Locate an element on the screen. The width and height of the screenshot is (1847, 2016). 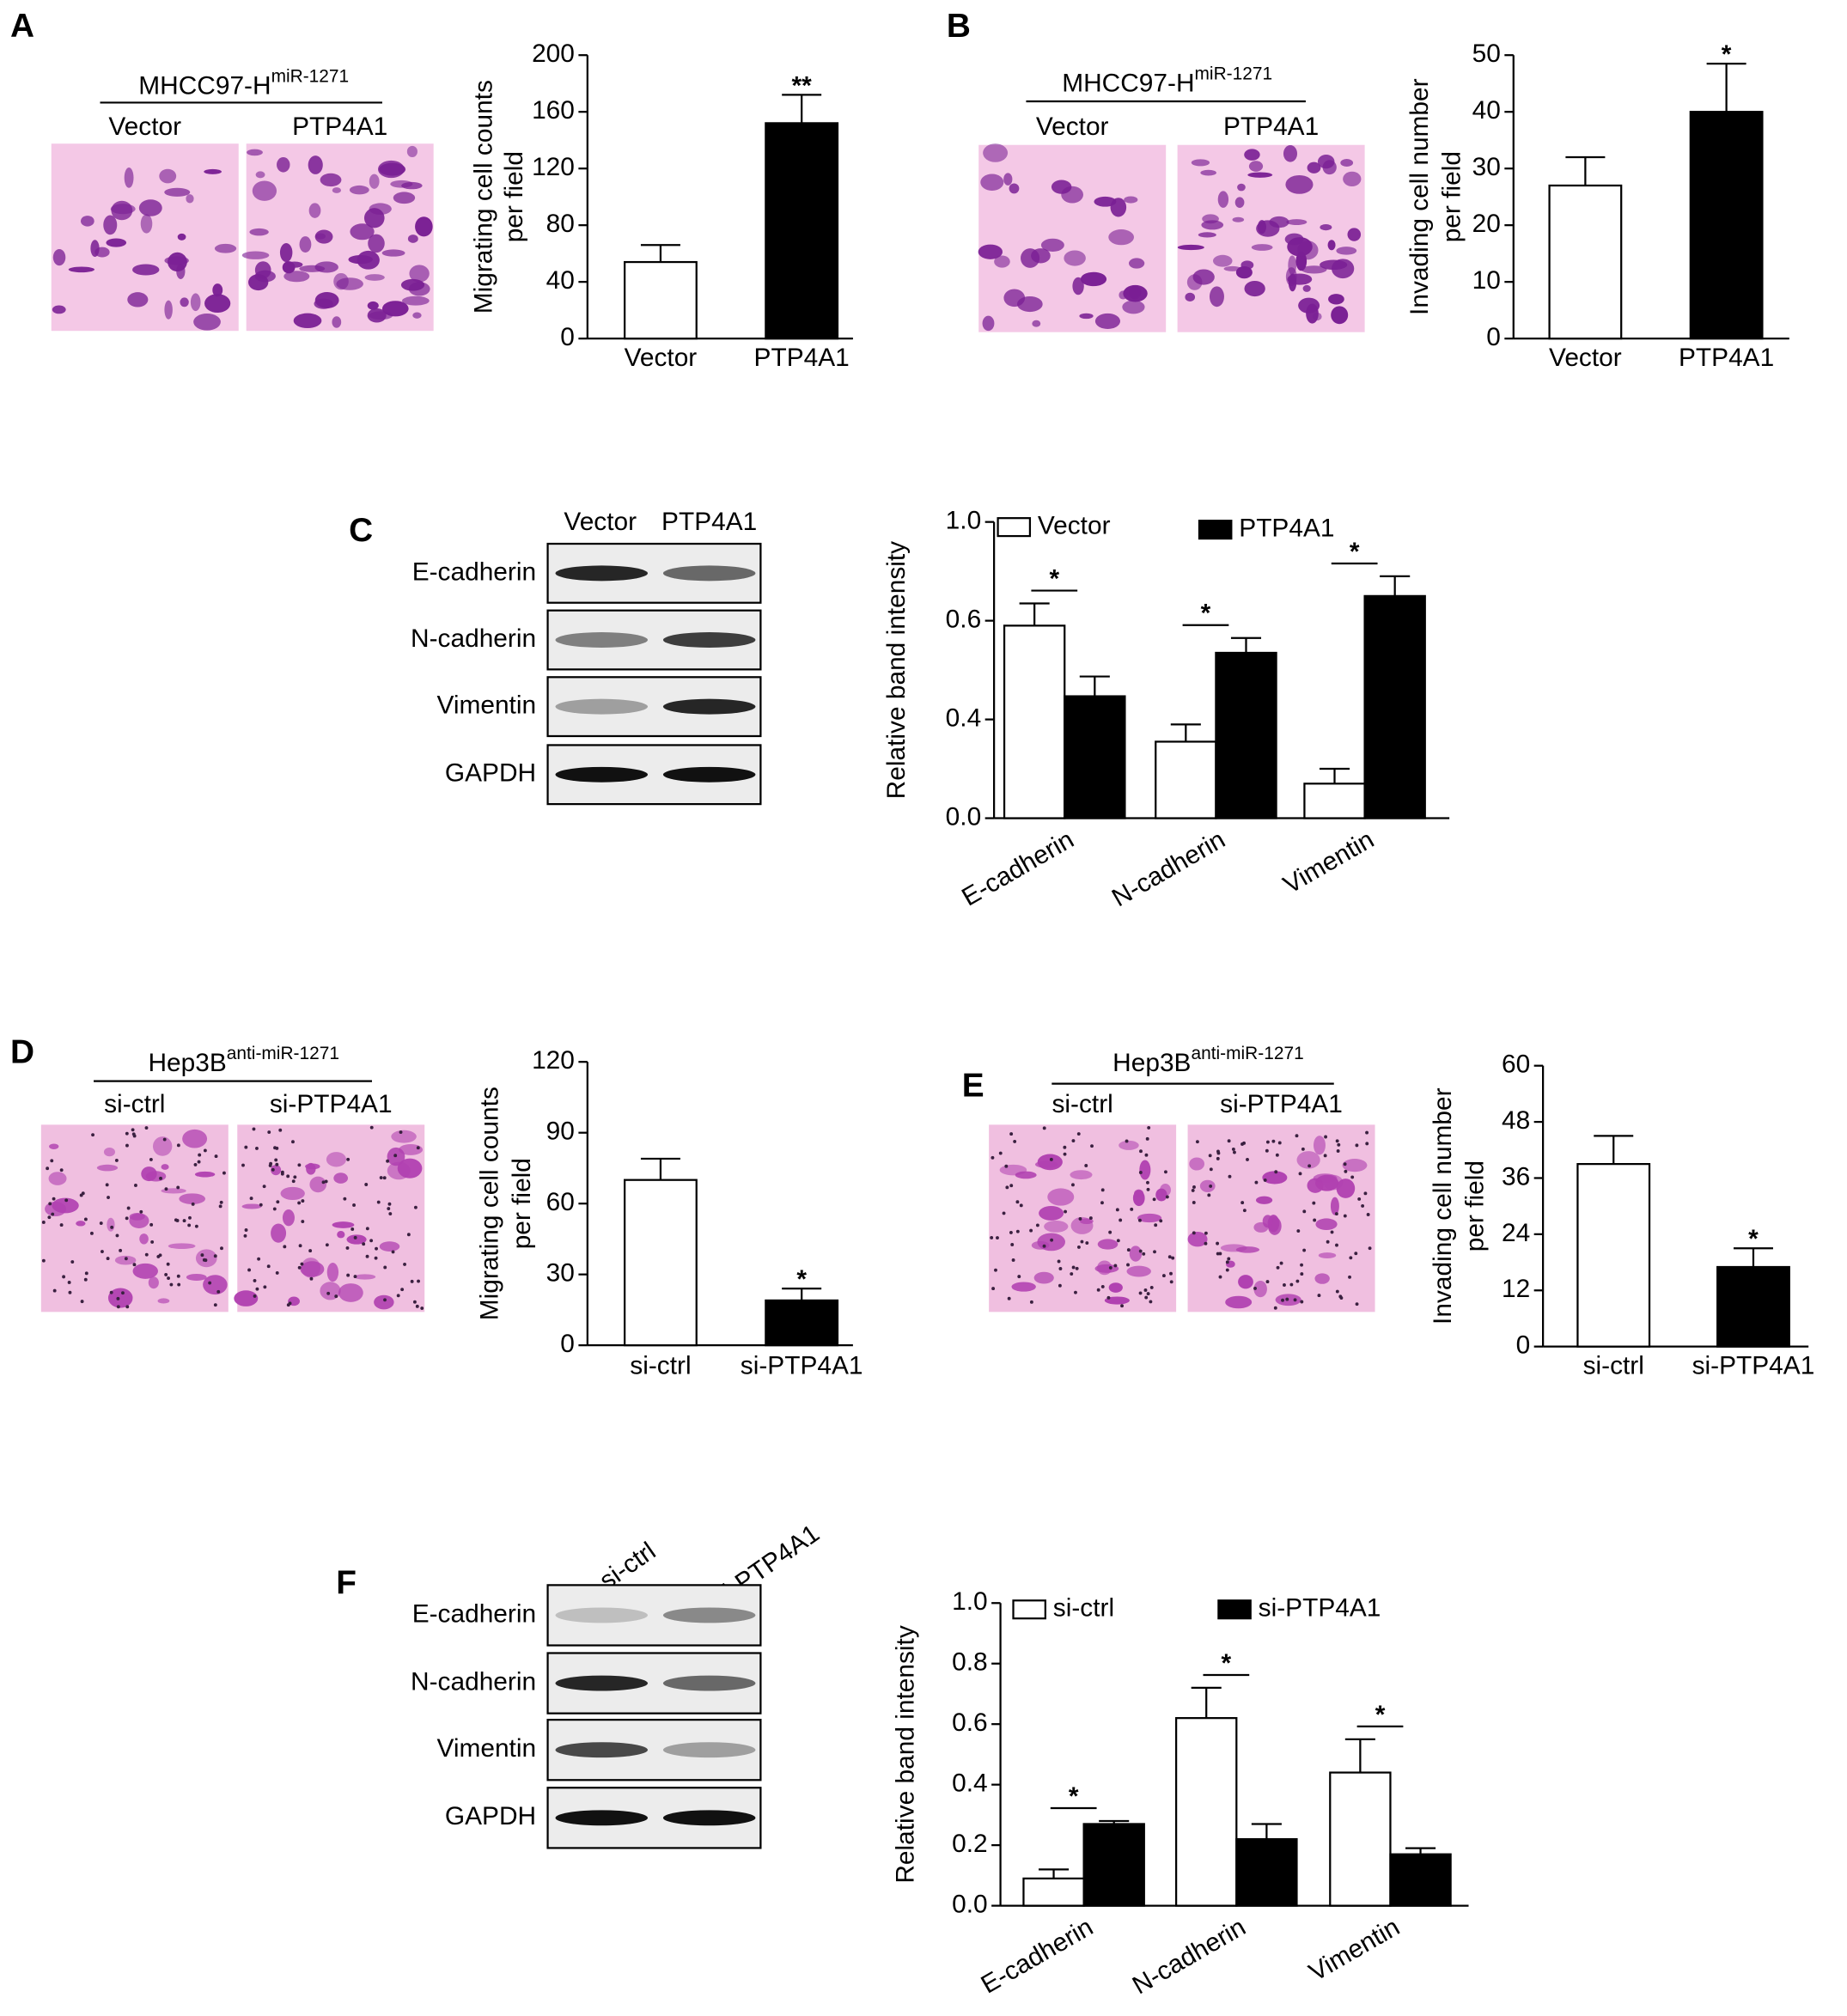
bar is located at coordinates (1420, 1880).